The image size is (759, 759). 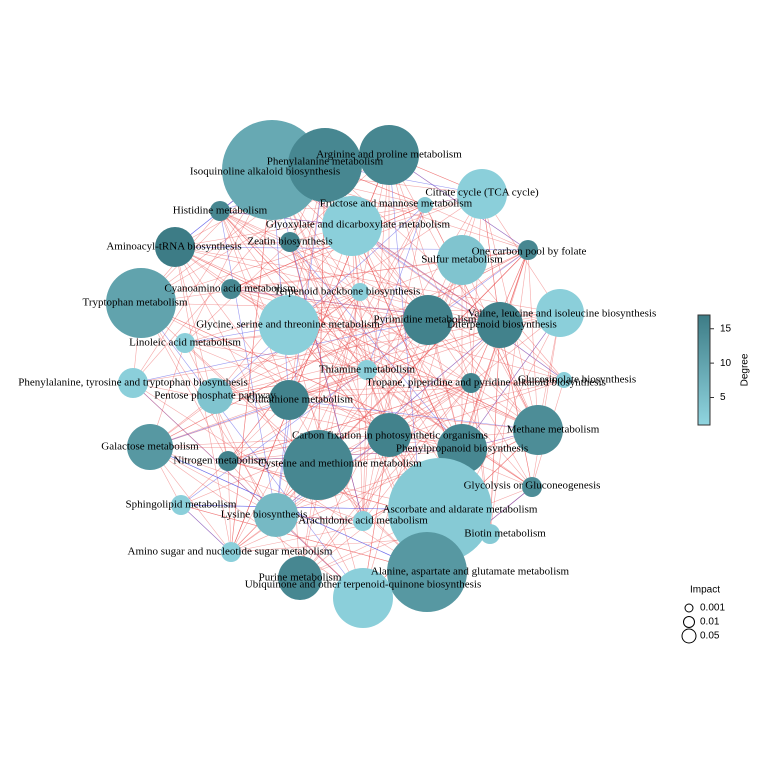 I want to click on node-label: Linoleic acid metabolism, so click(x=185, y=343).